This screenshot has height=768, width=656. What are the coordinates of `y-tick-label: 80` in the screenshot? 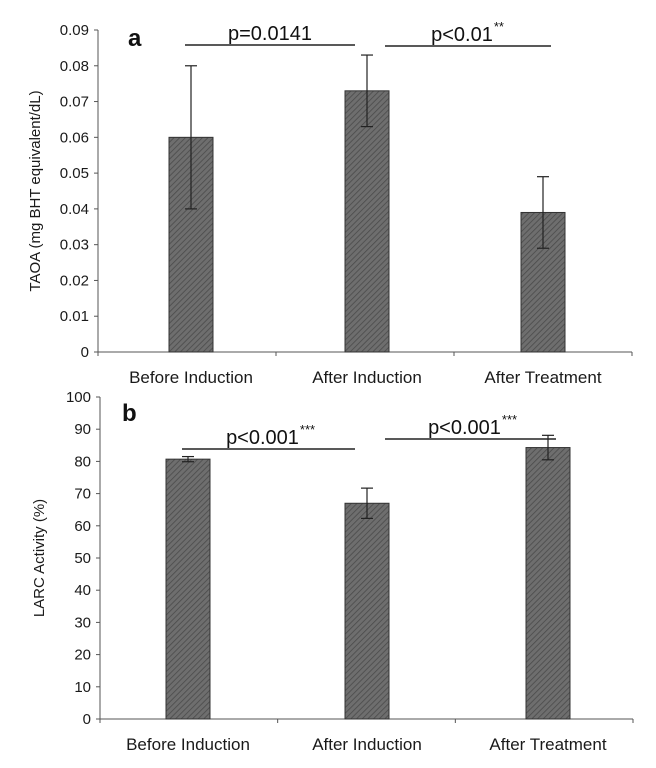 It's located at (82, 461).